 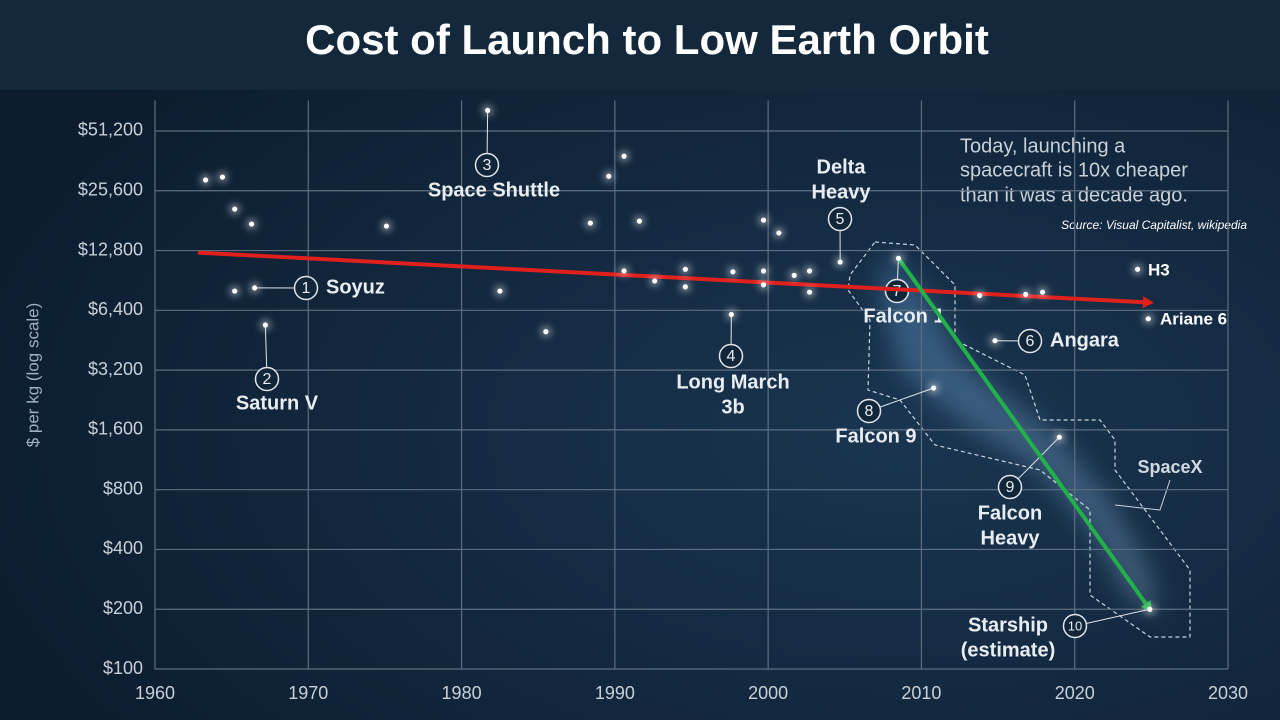 What do you see at coordinates (32, 375) in the screenshot?
I see `y-axis-label: $ per kg (log scale)` at bounding box center [32, 375].